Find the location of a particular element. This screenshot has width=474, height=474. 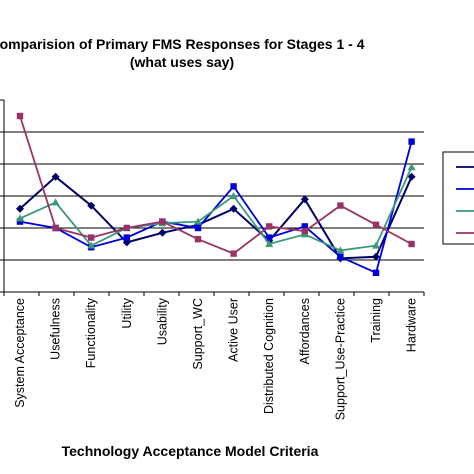

x-tick-label: Distributed Cognition is located at coordinates (269, 356).